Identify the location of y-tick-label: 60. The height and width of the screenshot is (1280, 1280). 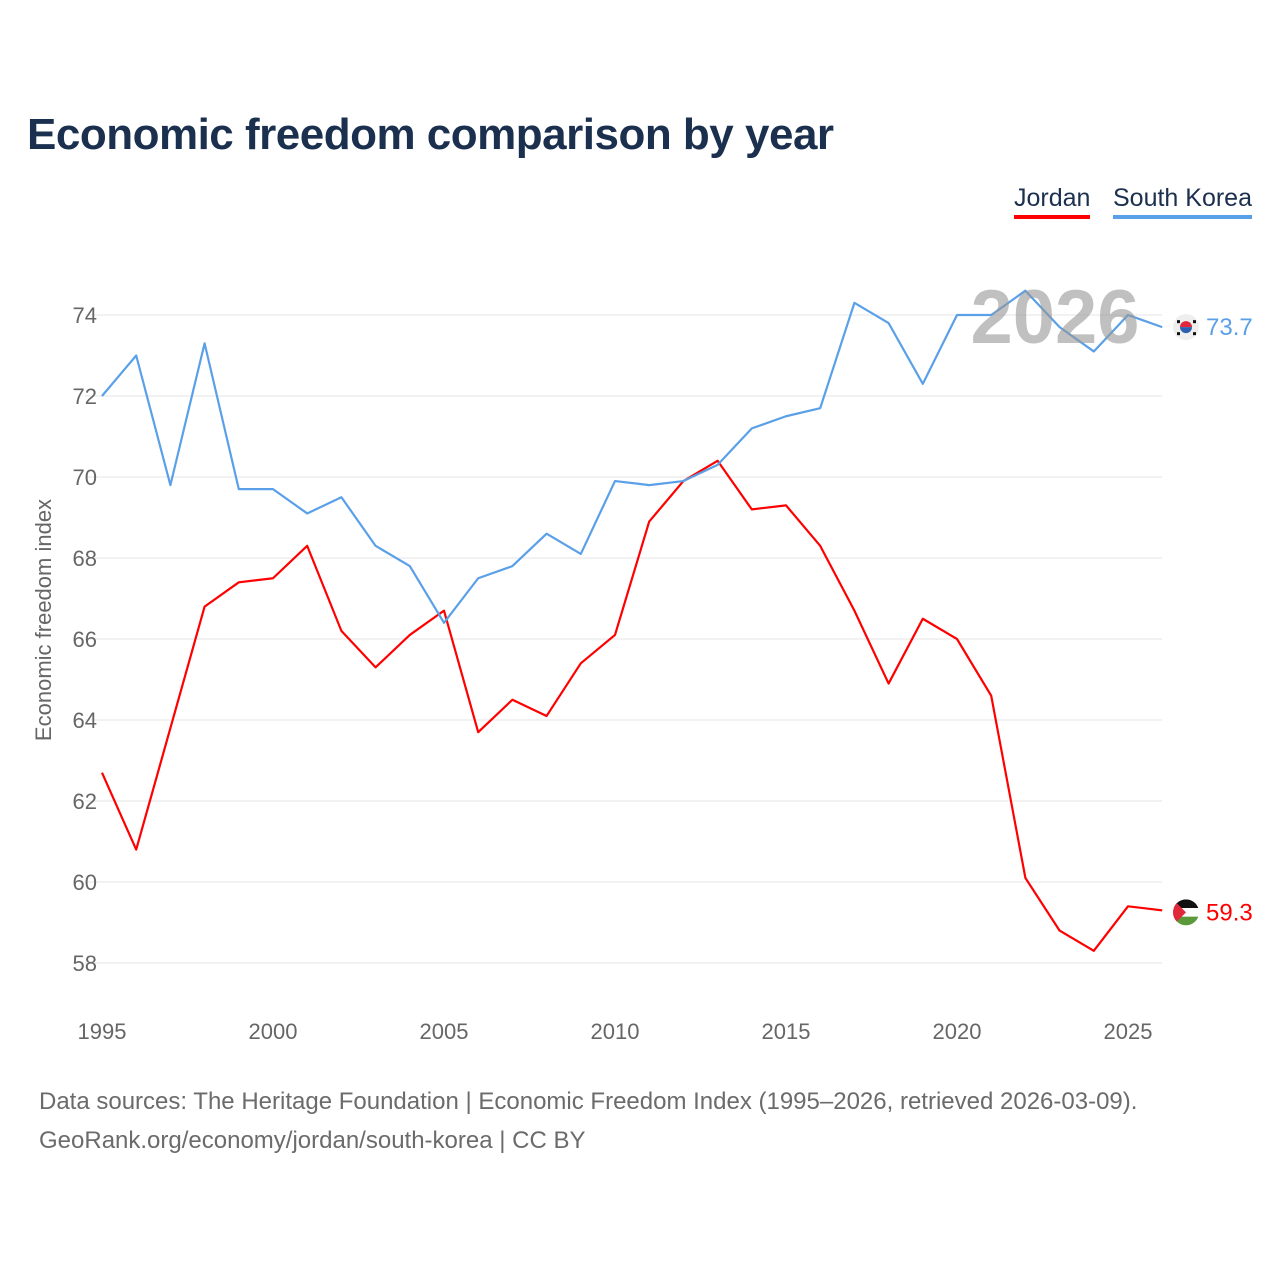
(85, 882).